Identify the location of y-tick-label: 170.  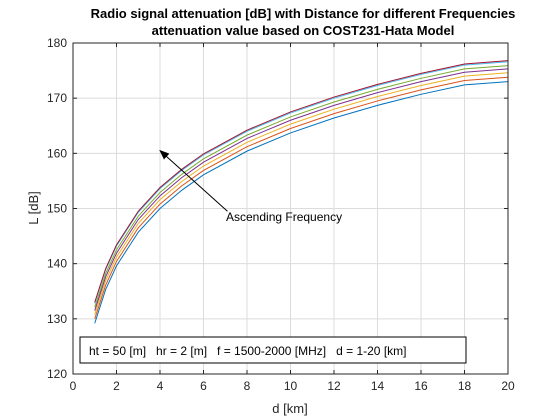
(57, 98).